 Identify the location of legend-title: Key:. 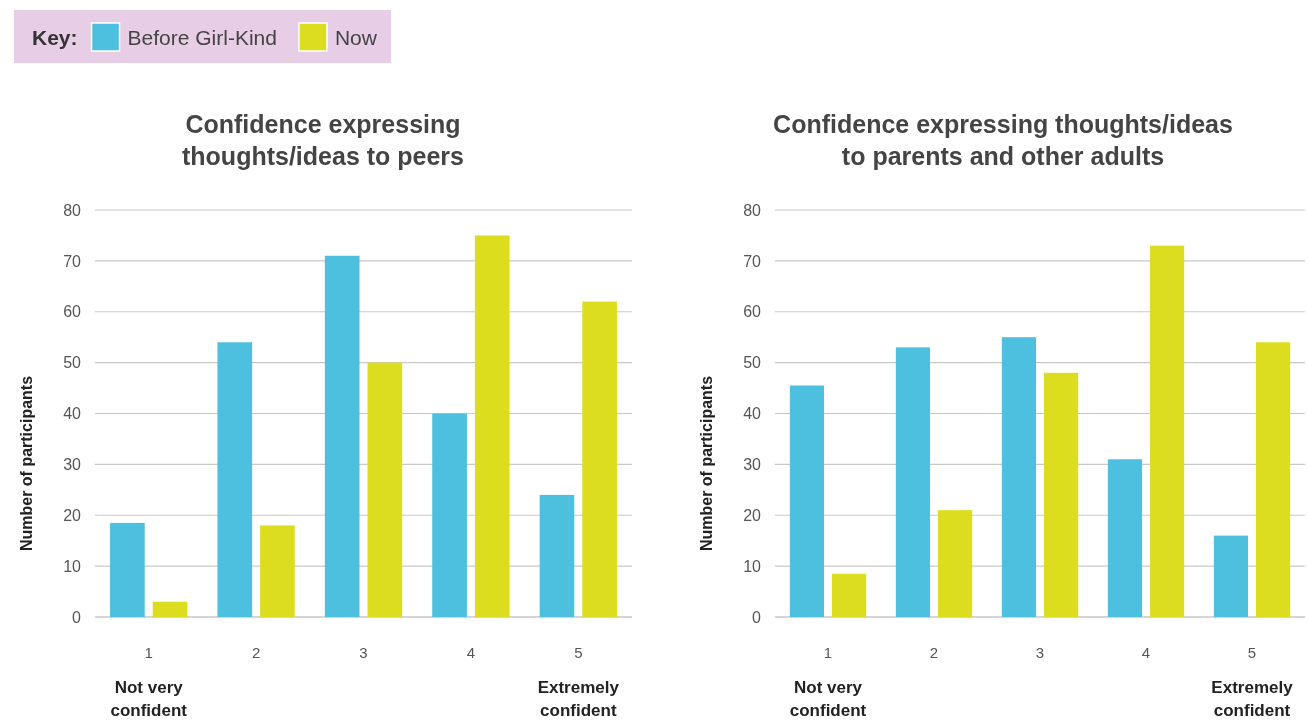
(55, 37).